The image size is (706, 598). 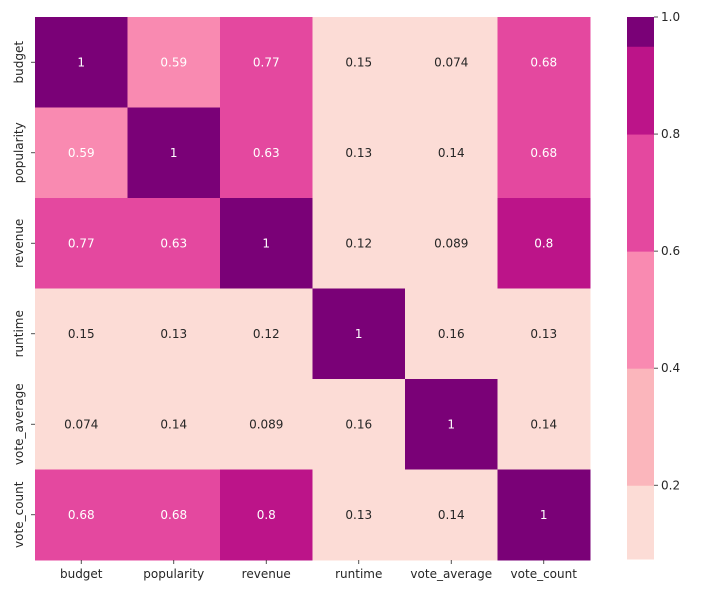 What do you see at coordinates (19, 243) in the screenshot?
I see `y-tick-label: revenue` at bounding box center [19, 243].